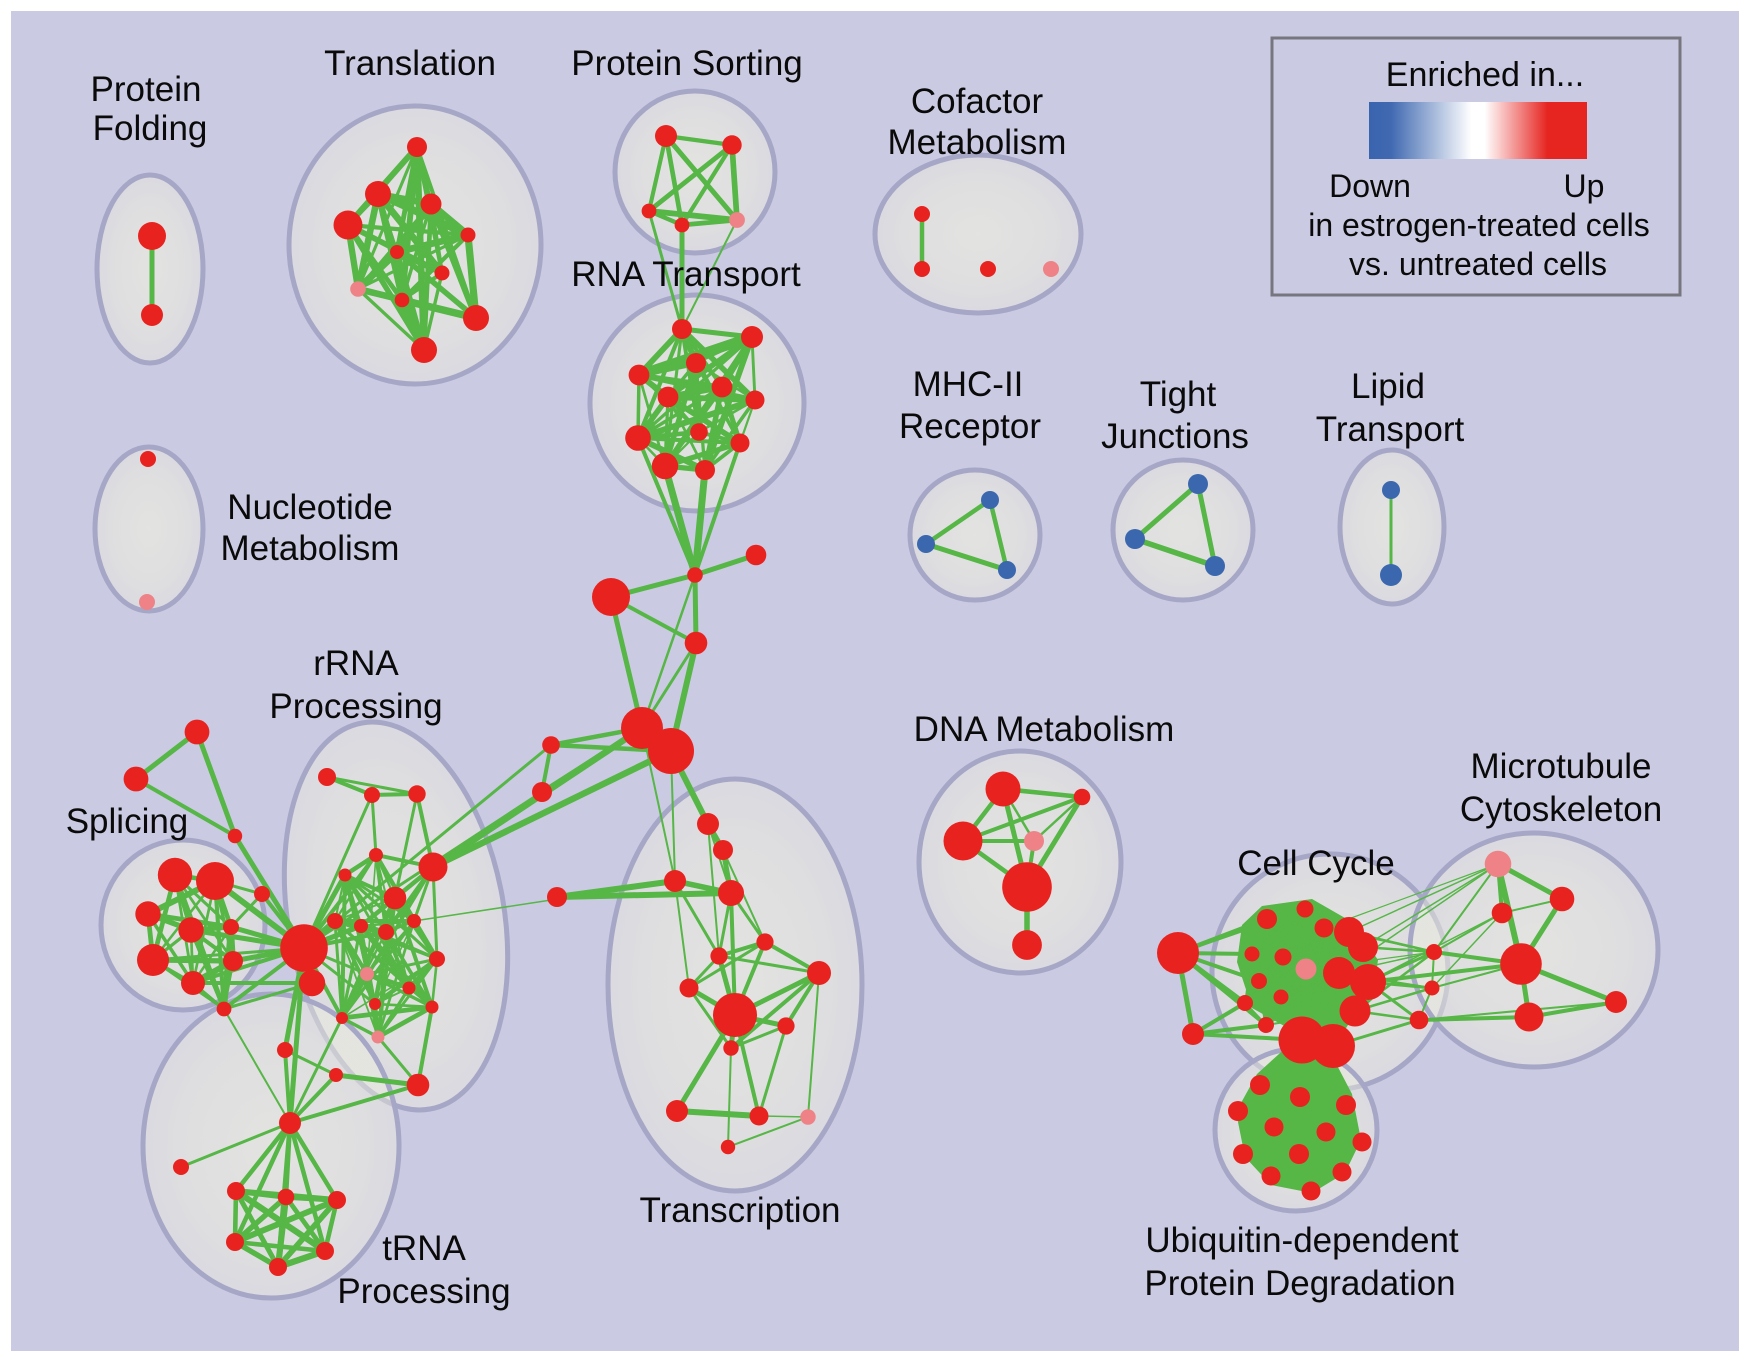 The width and height of the screenshot is (1750, 1365). Describe the element at coordinates (150, 128) in the screenshot. I see `svg-text: Folding` at that location.